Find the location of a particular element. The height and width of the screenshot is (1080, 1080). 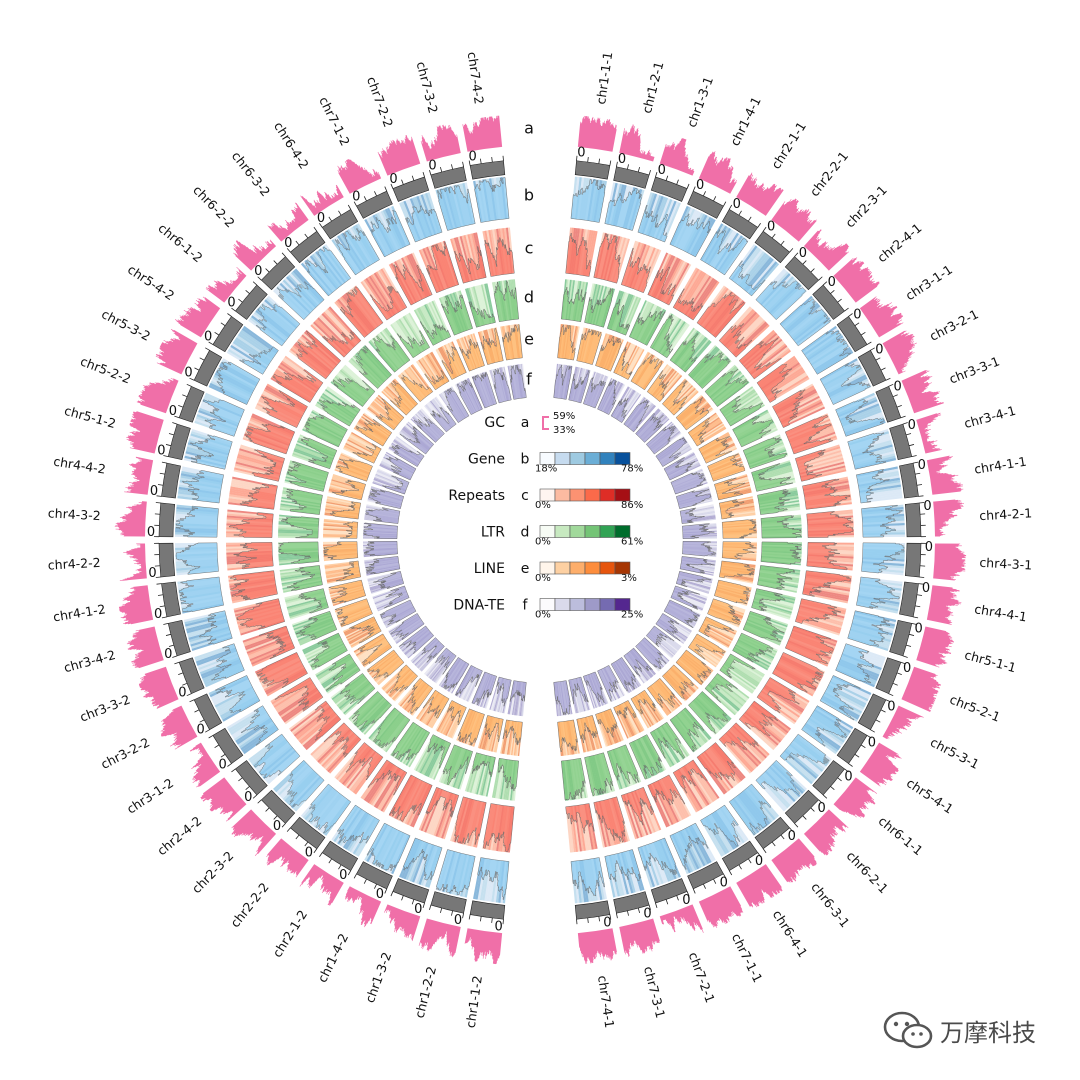

segment-label-chr6-3-2: chr6-3-2 is located at coordinates (251, 173).